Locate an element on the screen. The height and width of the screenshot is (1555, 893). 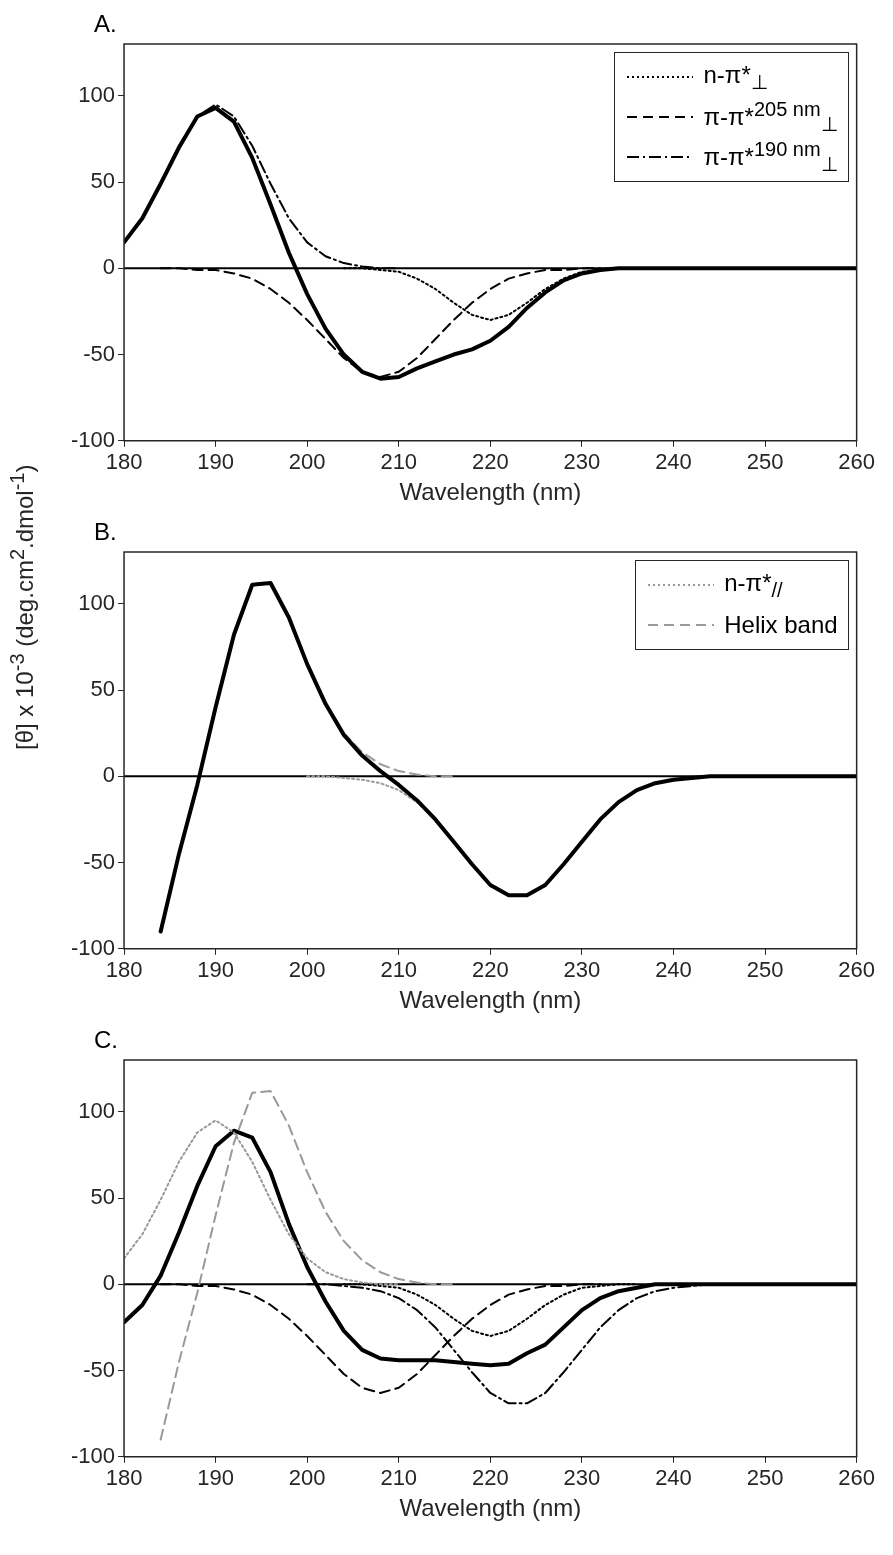
chart-title: A. is located at coordinates (105, 24).